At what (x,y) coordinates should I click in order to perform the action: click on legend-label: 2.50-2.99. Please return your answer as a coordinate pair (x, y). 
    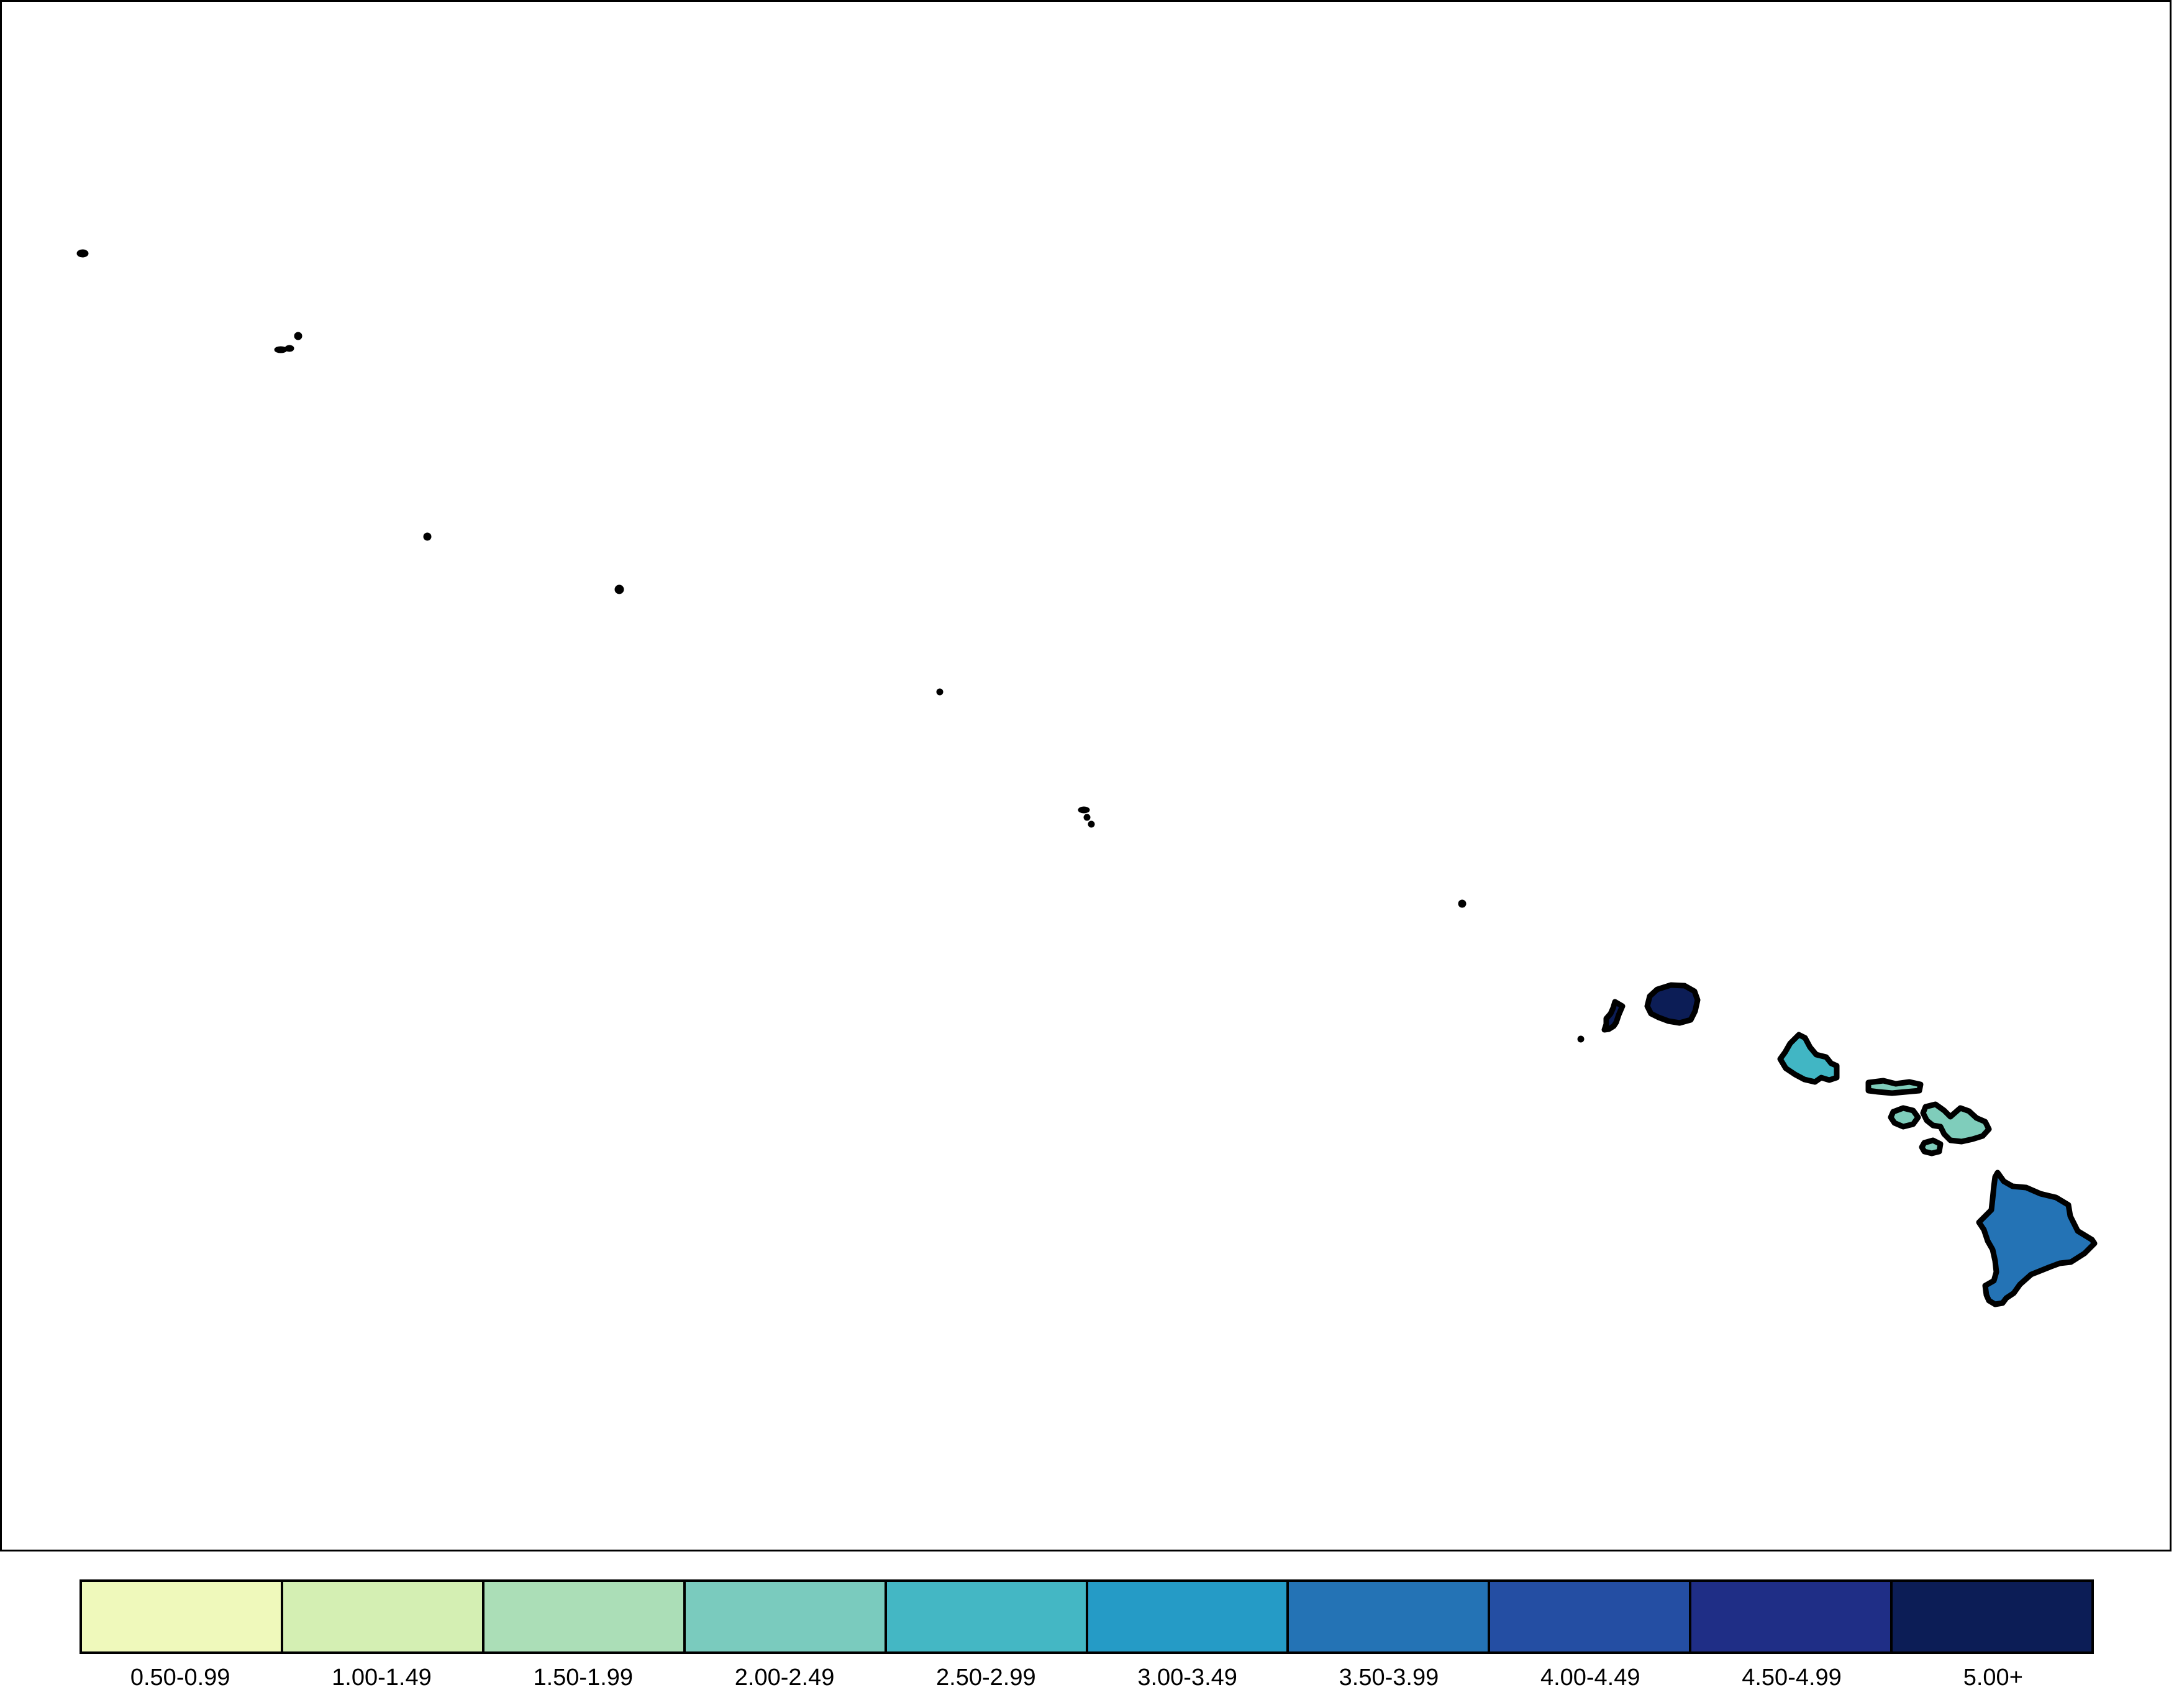
    Looking at the image, I should click on (986, 1678).